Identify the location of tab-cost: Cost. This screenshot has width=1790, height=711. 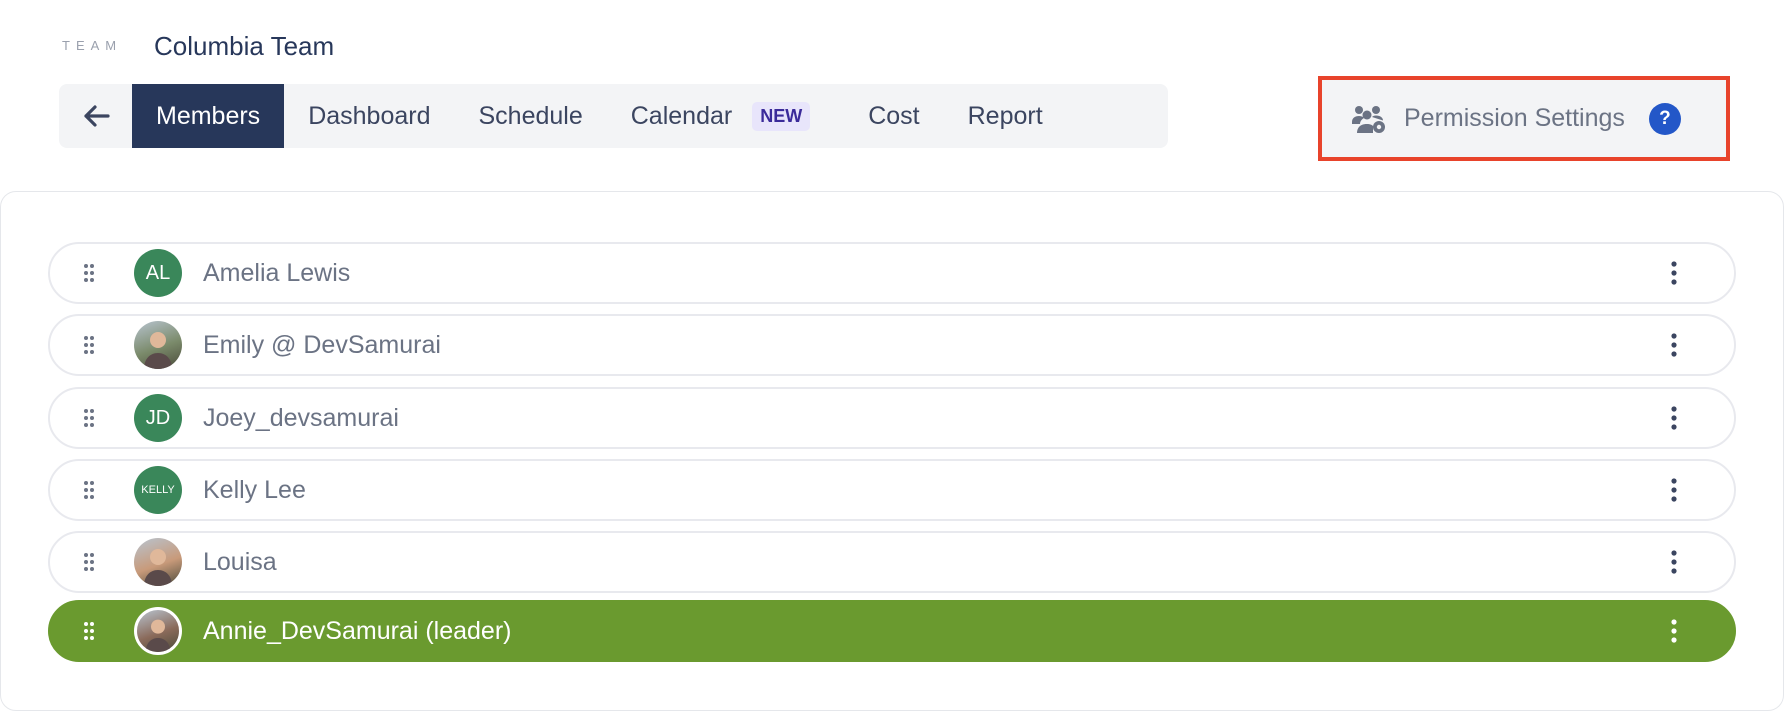
(893, 116).